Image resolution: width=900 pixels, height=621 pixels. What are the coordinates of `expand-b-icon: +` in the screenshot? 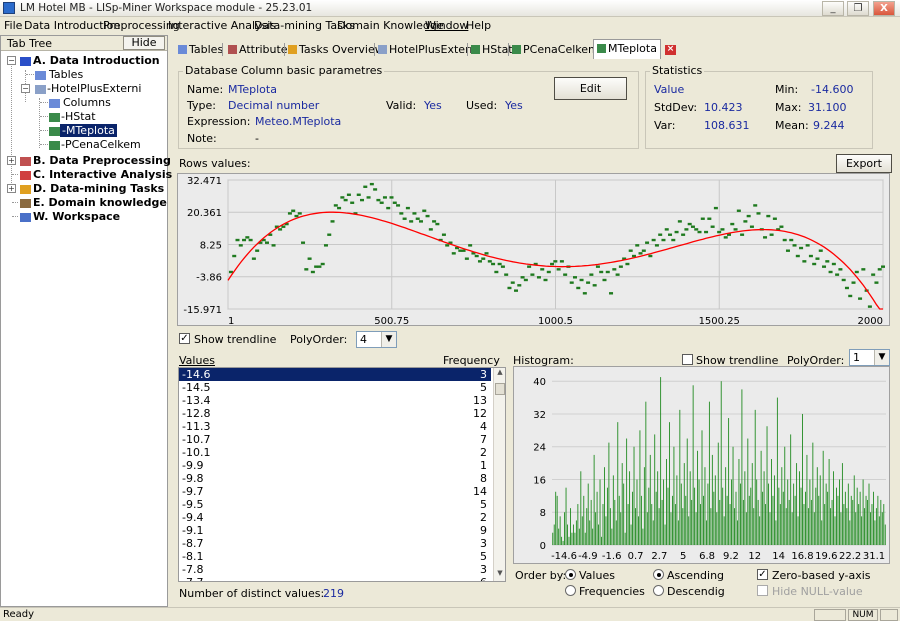 It's located at (11, 160).